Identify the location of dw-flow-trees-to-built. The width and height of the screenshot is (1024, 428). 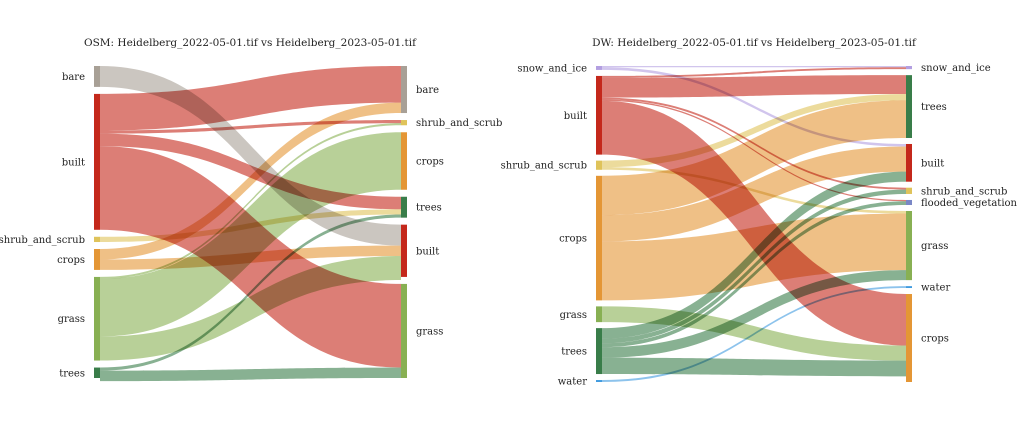
(754, 255).